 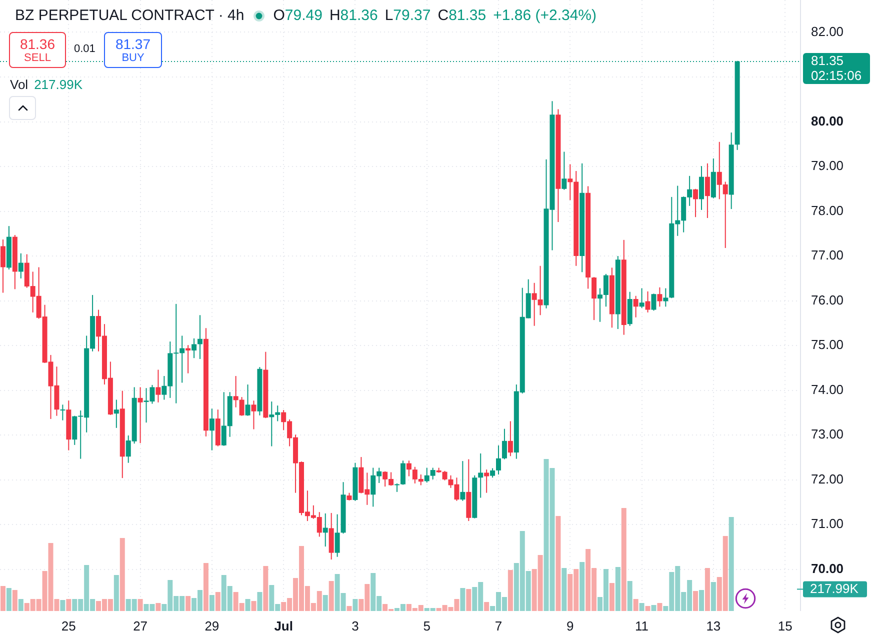 I want to click on y2-tick-label: 217.99K, so click(x=834, y=588).